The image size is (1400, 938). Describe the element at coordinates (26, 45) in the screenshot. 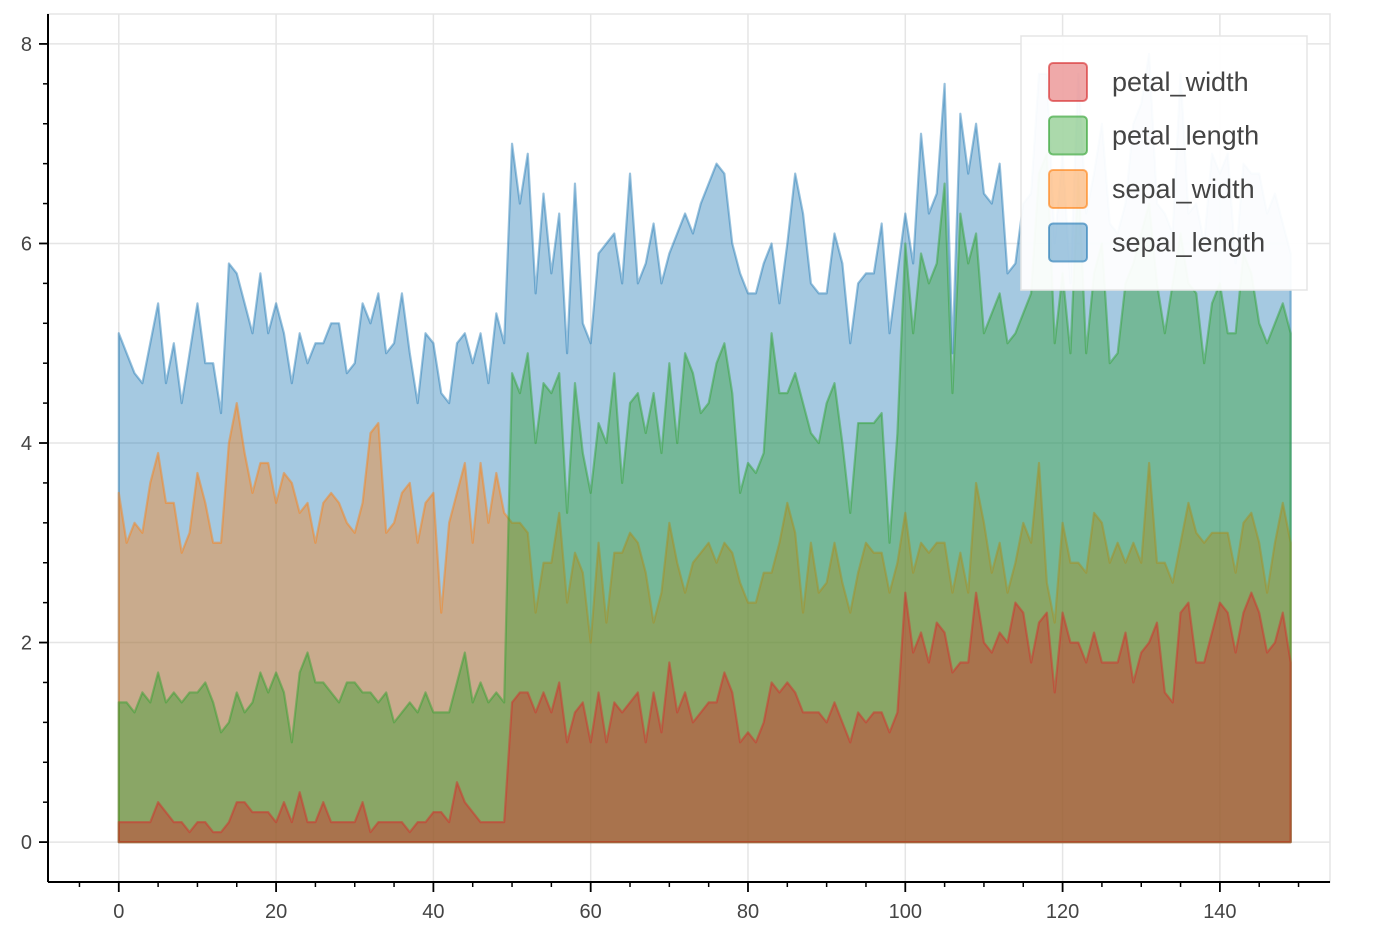

I see `y-tick-label: 8` at that location.